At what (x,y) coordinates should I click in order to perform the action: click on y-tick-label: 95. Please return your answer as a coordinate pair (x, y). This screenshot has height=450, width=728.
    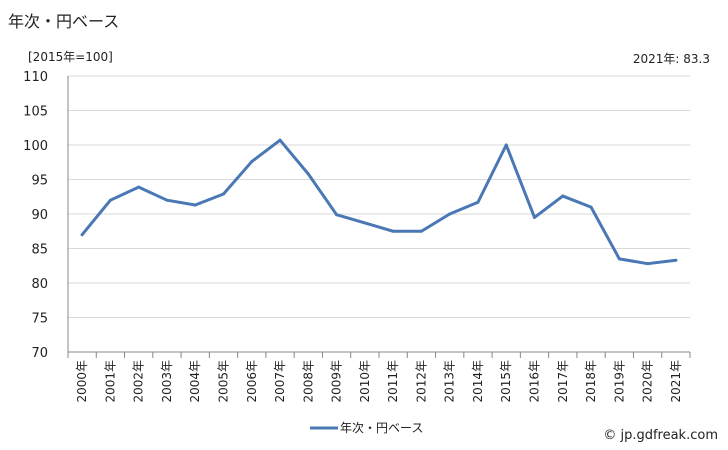
    Looking at the image, I should click on (39, 181).